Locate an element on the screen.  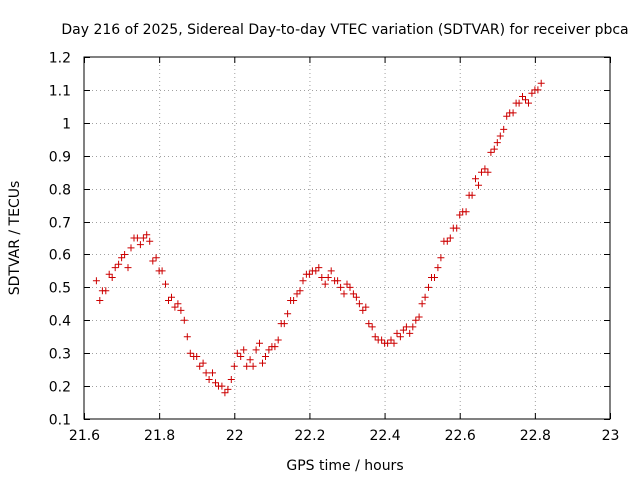
y-tick-label: 0.9 is located at coordinates (60, 158).